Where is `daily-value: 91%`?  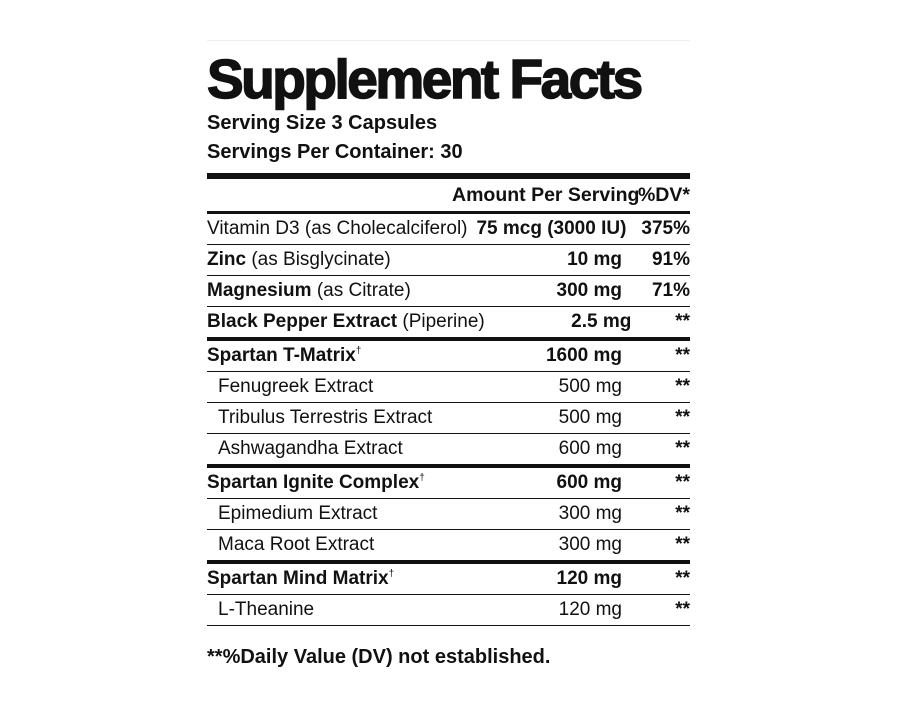
daily-value: 91% is located at coordinates (670, 259).